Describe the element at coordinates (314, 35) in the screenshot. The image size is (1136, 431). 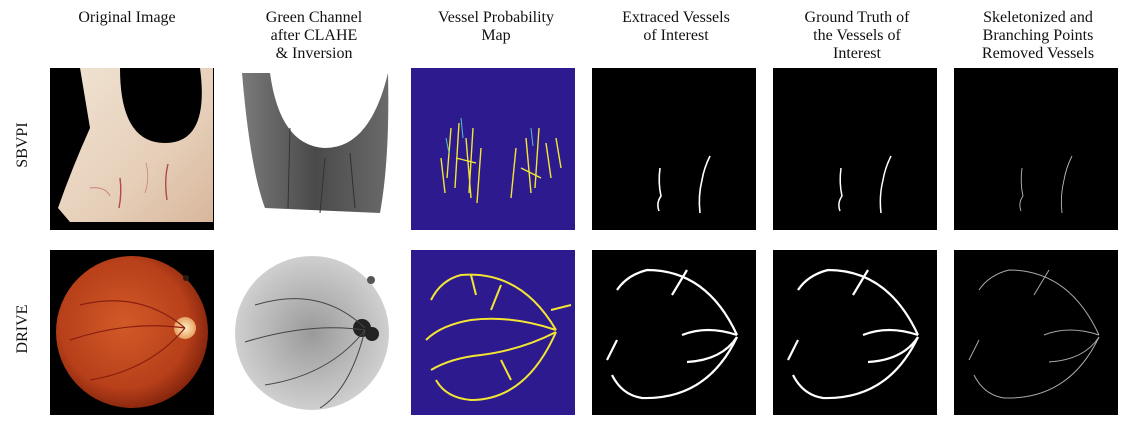
I see `header-green-channel: Green Channel after CLAHE & Inversion` at that location.